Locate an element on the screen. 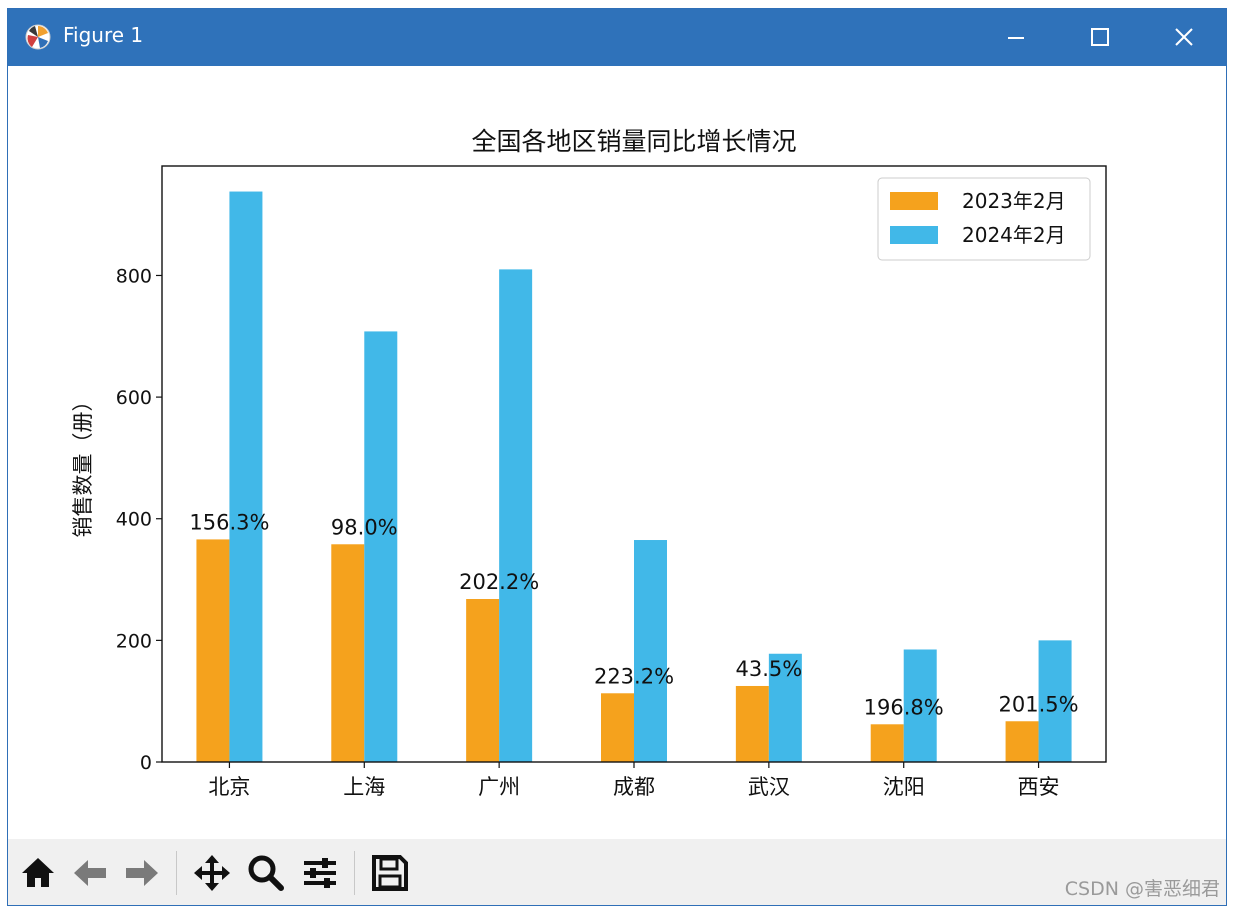  home-icon is located at coordinates (38, 872).